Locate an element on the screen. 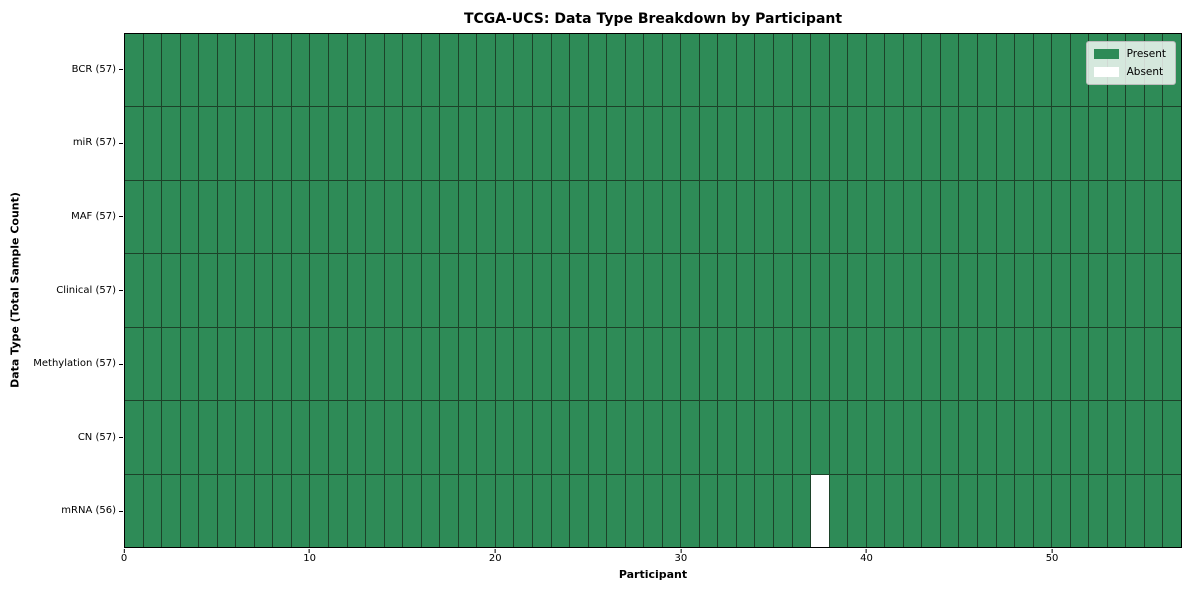 The height and width of the screenshot is (600, 1200). legend: Present Absent is located at coordinates (1130, 63).